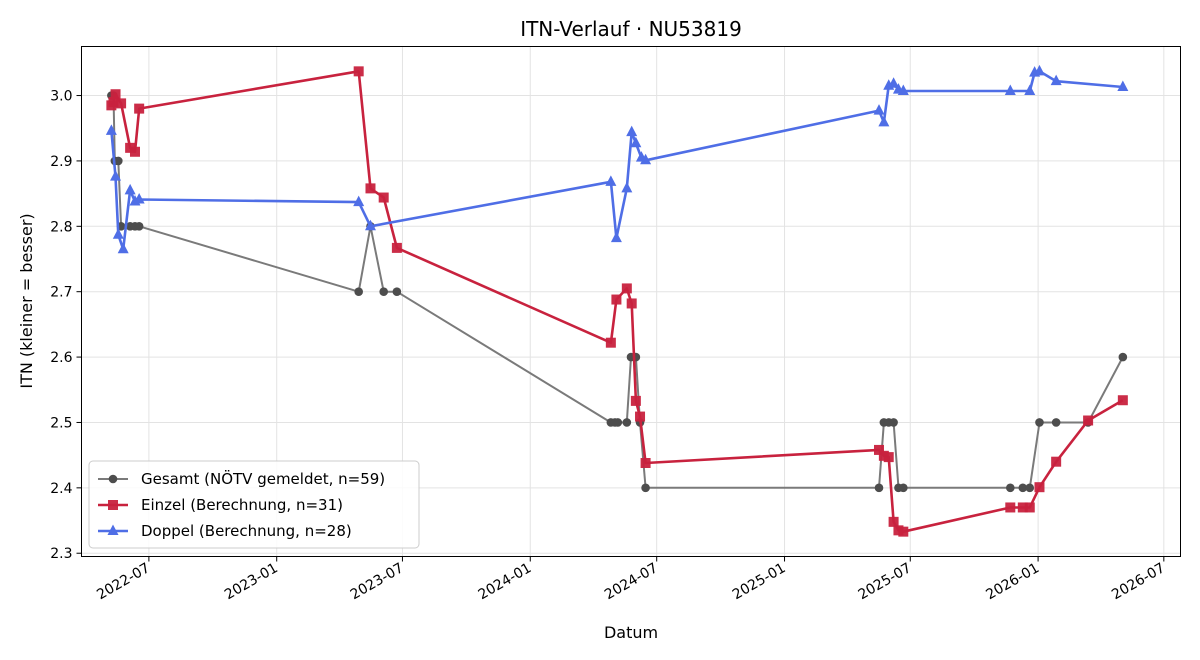 This screenshot has width=1200, height=660. Describe the element at coordinates (251, 581) in the screenshot. I see `x-tick-label: 2023-01` at that location.